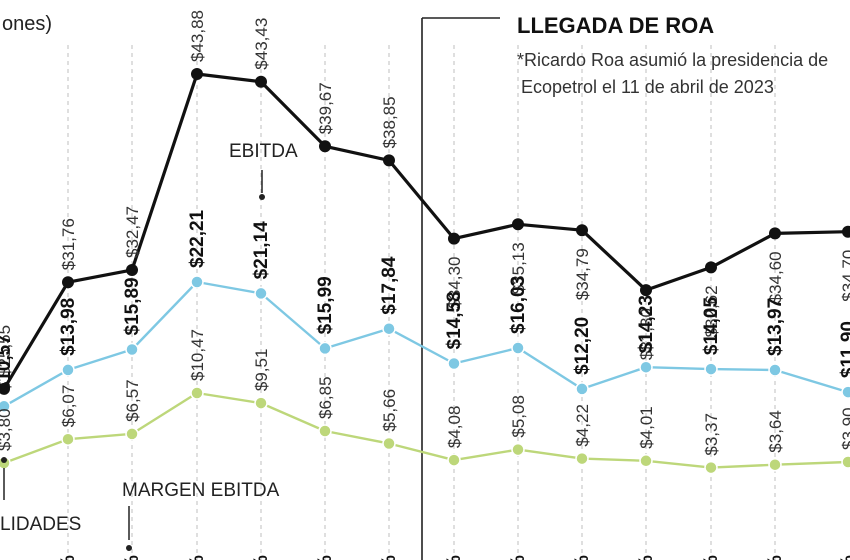 The width and height of the screenshot is (850, 560). What do you see at coordinates (518, 305) in the screenshot?
I see `value-label: $16,03` at bounding box center [518, 305].